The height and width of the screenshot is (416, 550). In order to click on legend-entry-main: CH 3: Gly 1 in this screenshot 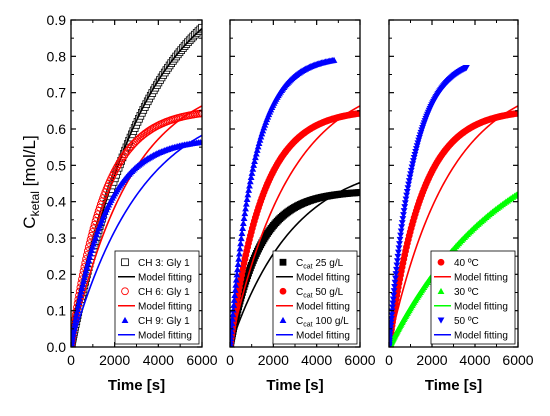, I will do `click(164, 263)`.